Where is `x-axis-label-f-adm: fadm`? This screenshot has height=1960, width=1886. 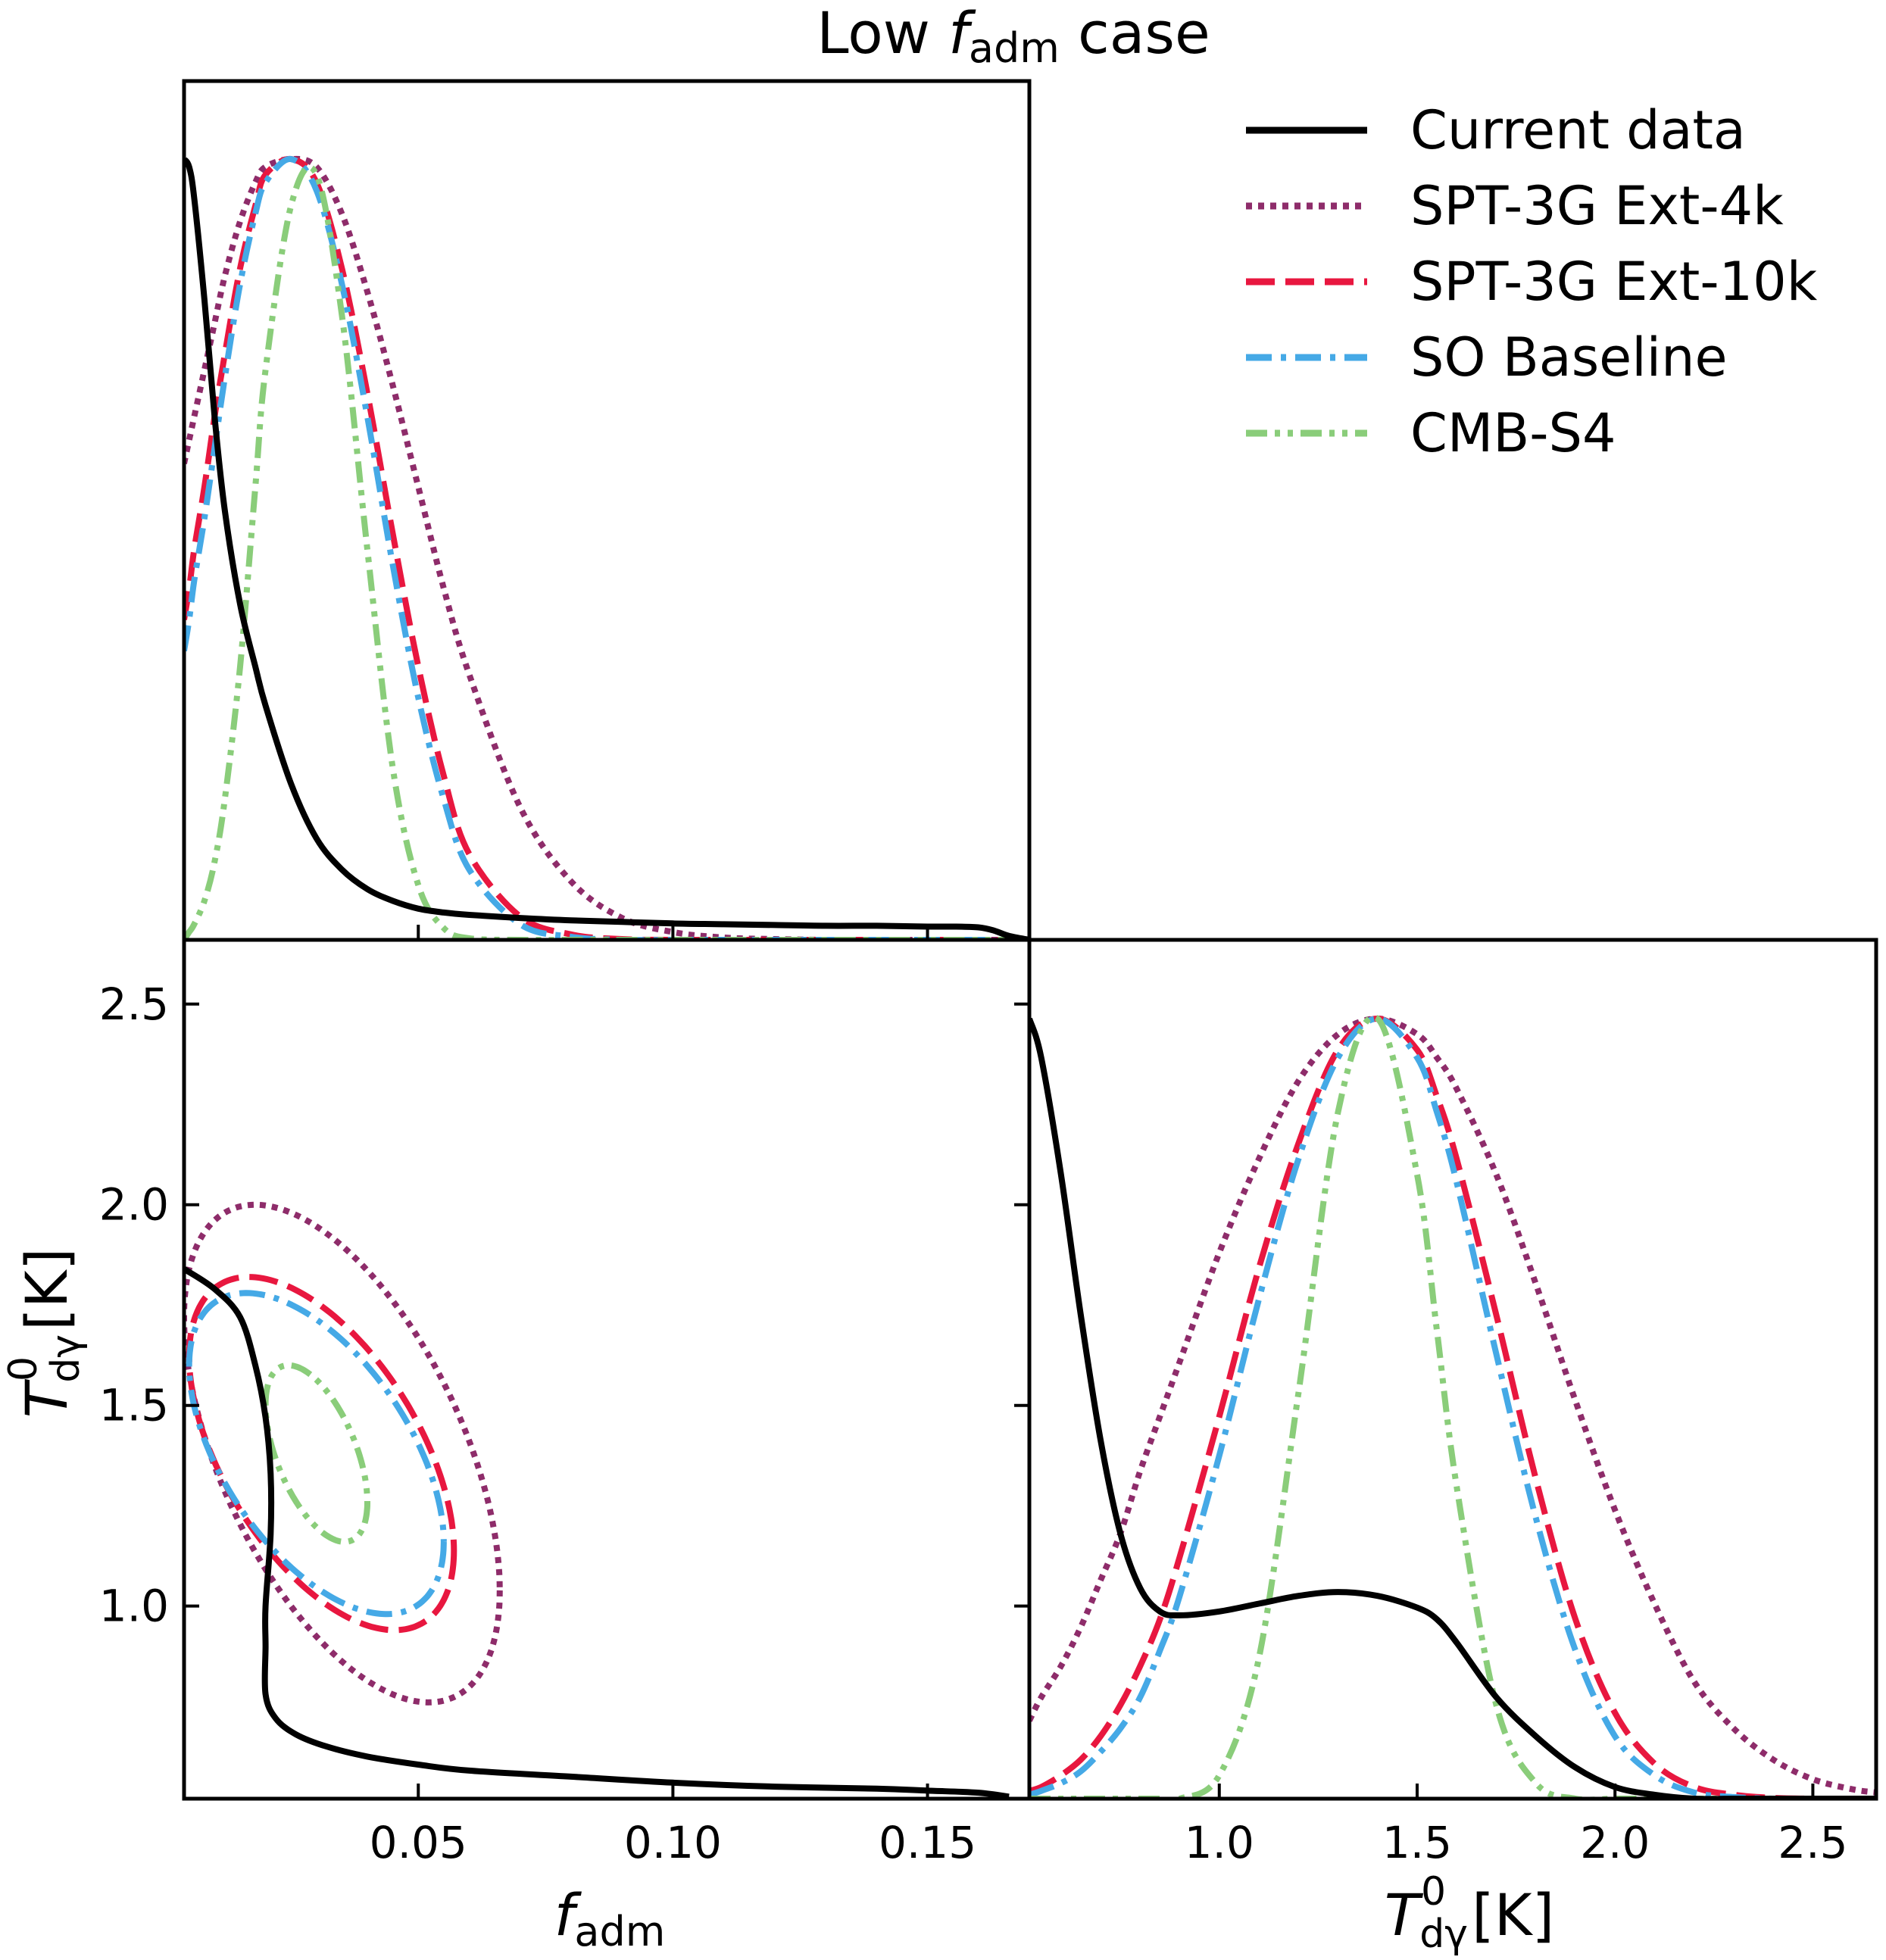 x-axis-label-f-adm: fadm is located at coordinates (610, 1918).